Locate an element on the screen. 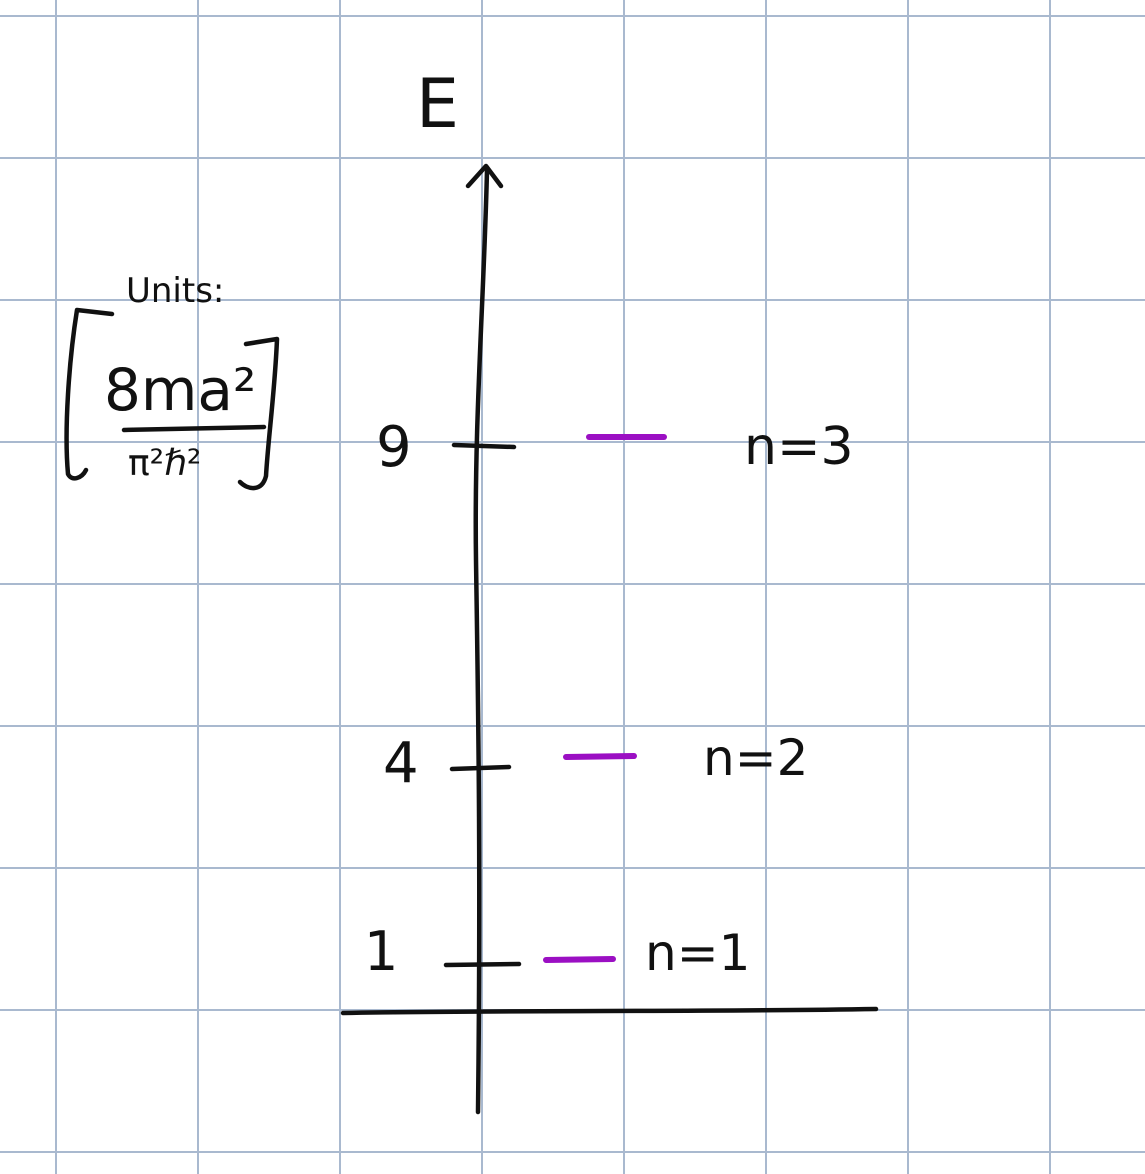 The image size is (1145, 1174). state-label-n3: n=3 is located at coordinates (799, 447).